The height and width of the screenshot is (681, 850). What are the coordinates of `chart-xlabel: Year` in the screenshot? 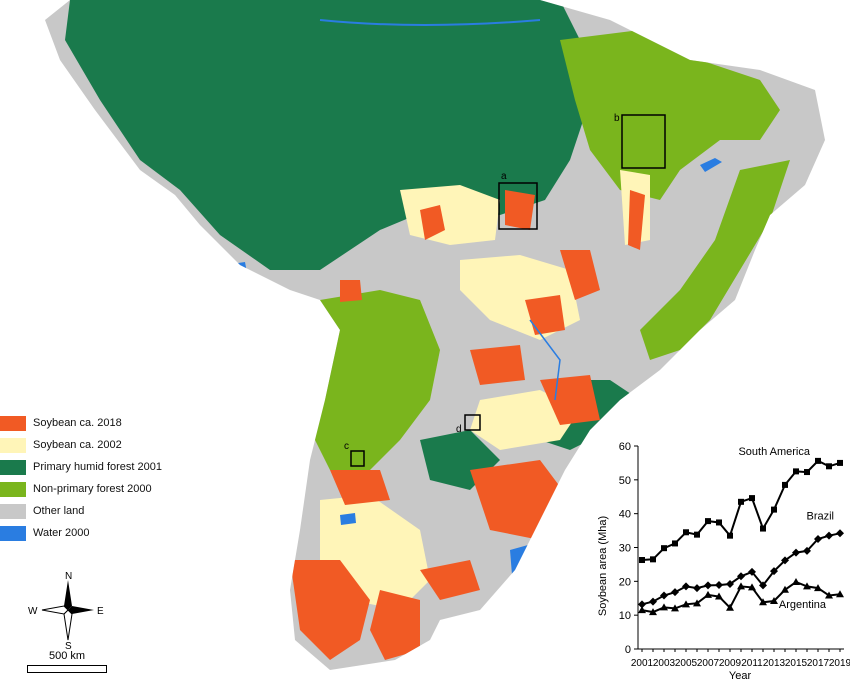 It's located at (740, 675).